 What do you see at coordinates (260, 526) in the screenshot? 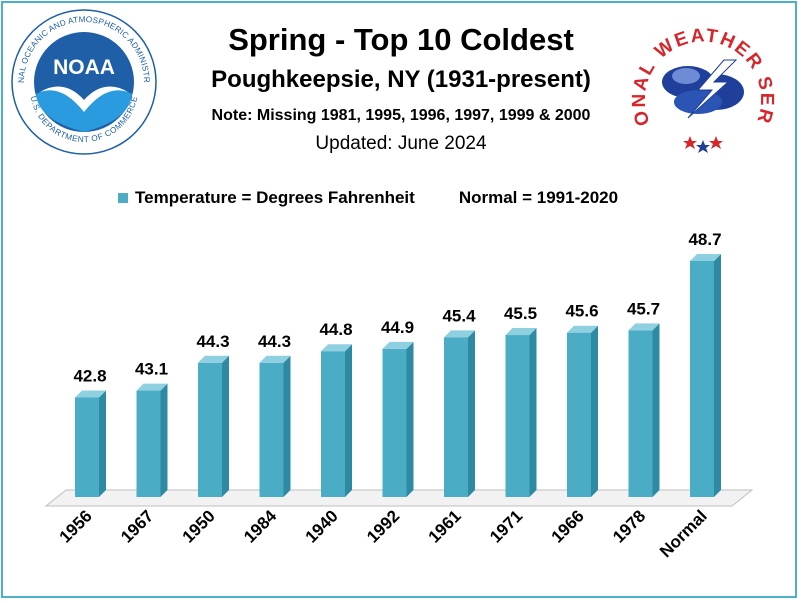
I see `x-tick-label: 1984` at bounding box center [260, 526].